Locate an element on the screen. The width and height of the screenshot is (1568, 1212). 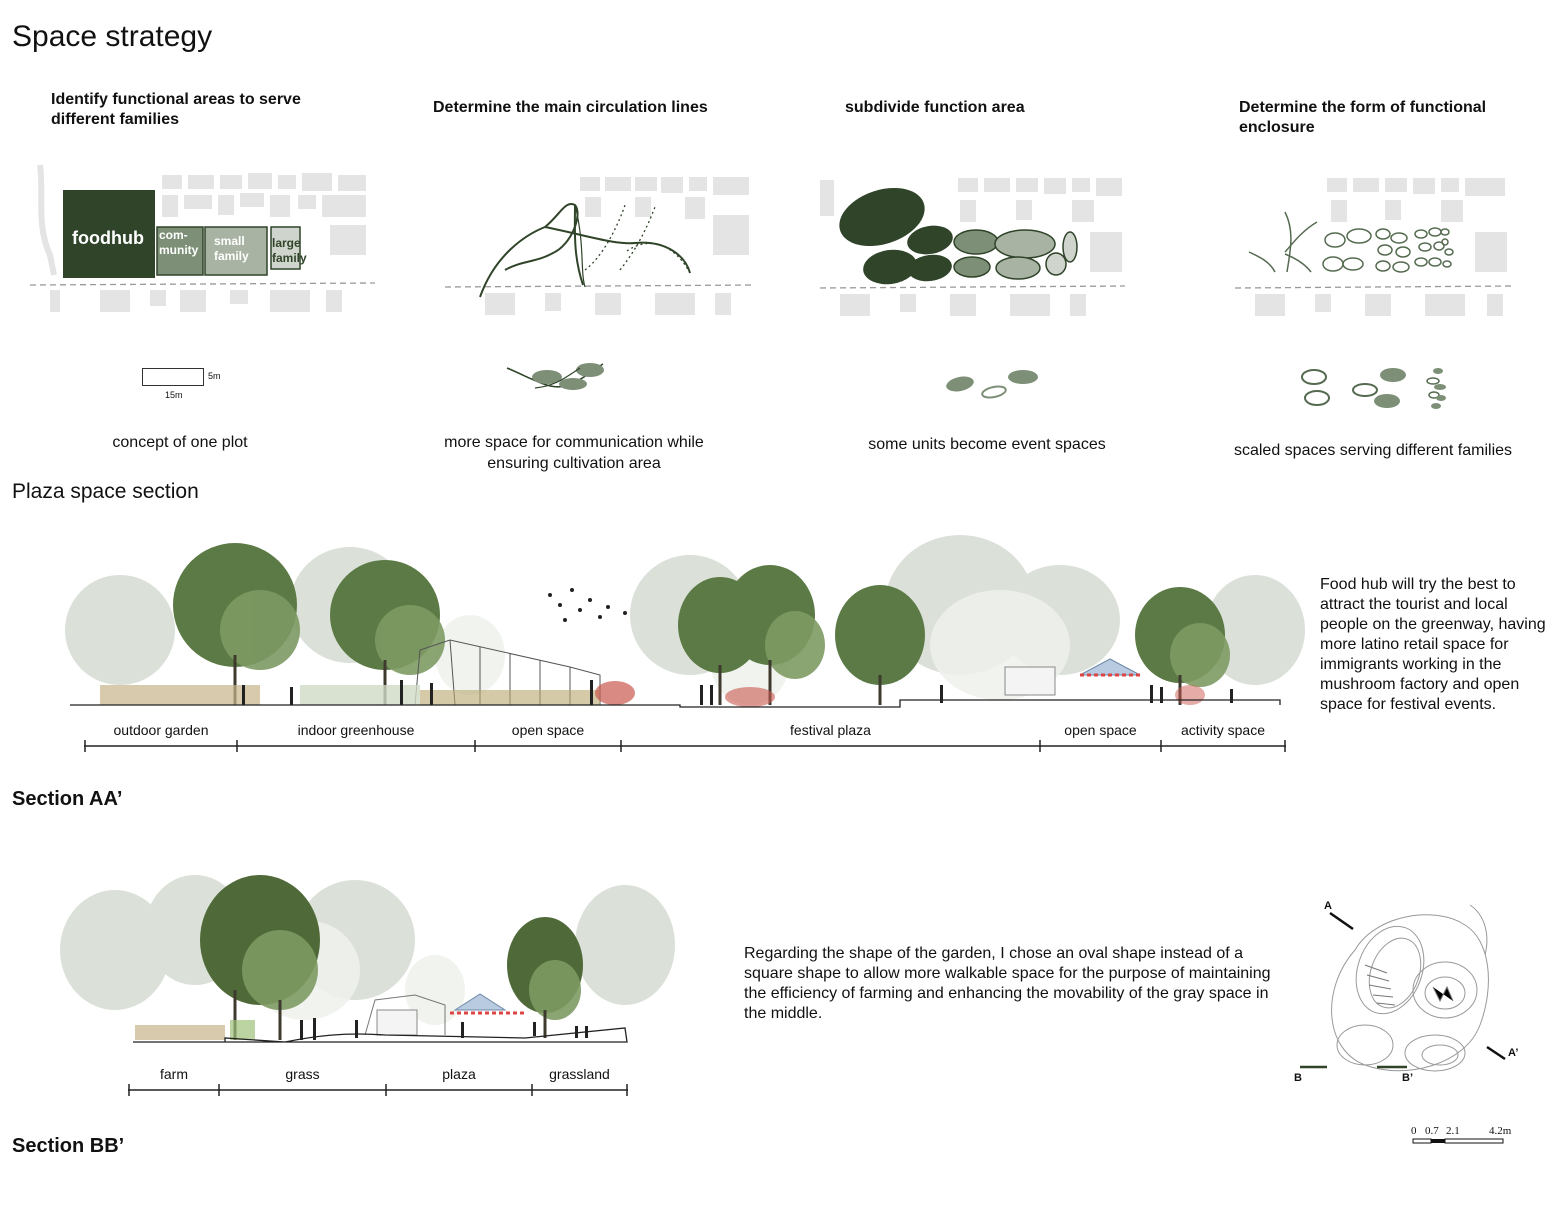
plot-scale-rectangle is located at coordinates (173, 377).